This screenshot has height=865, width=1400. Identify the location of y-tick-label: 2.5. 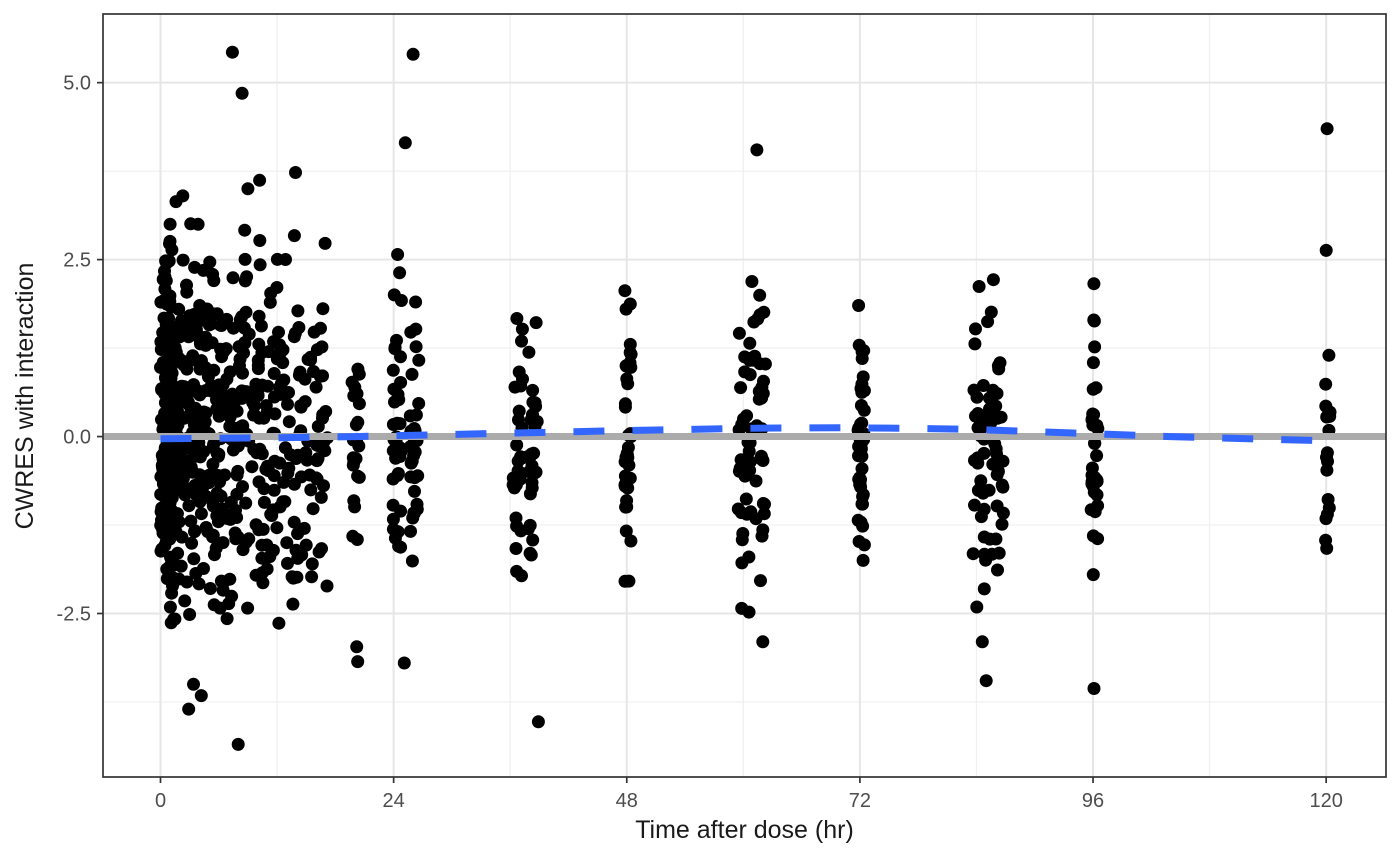
(77, 261).